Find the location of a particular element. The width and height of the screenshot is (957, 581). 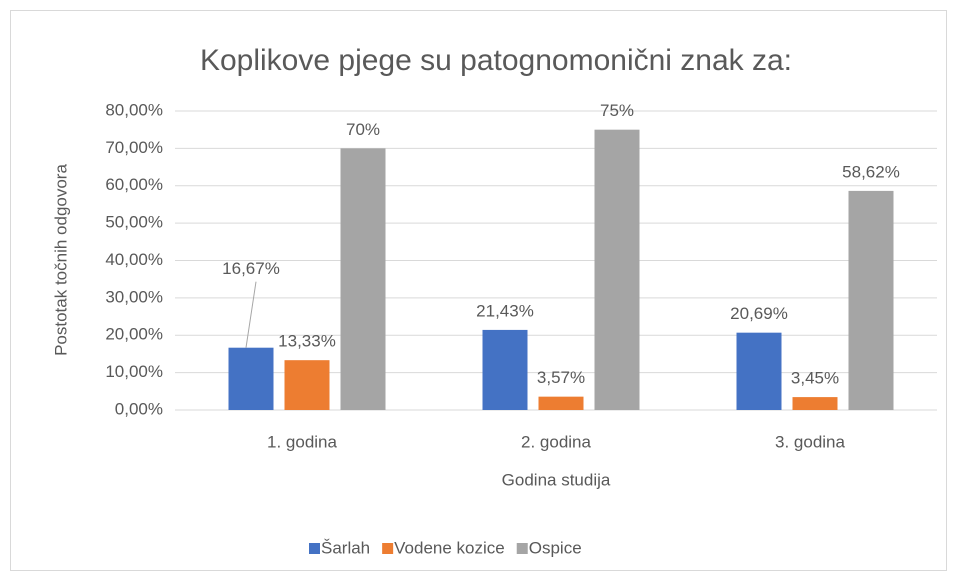

y-tick-label: 30,00% is located at coordinates (134, 296).